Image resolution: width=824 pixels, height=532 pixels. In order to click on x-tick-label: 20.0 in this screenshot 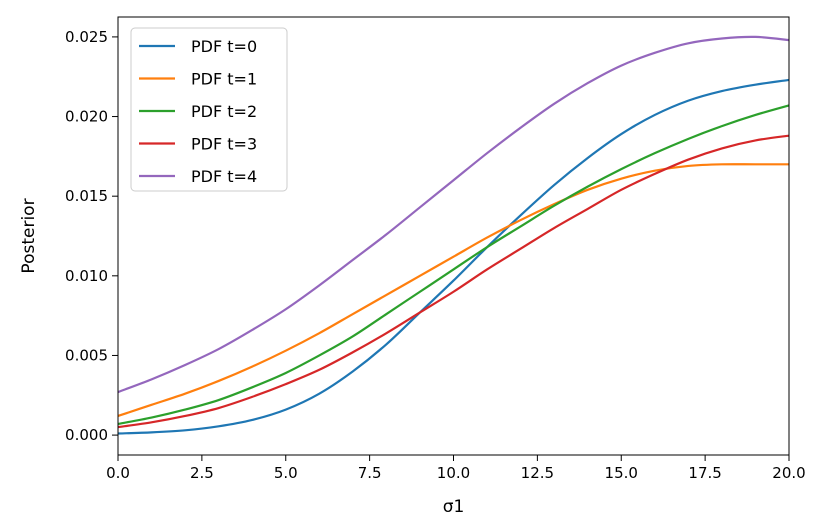, I will do `click(788, 473)`.